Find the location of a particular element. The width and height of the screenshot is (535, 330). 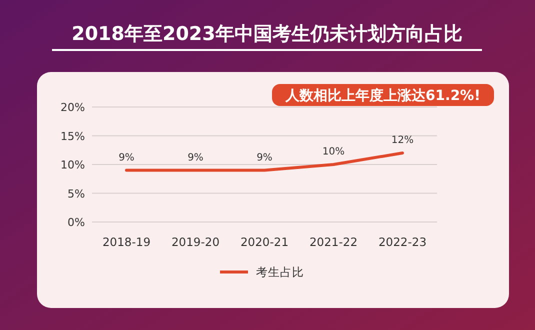

text: 10% is located at coordinates (333, 152).